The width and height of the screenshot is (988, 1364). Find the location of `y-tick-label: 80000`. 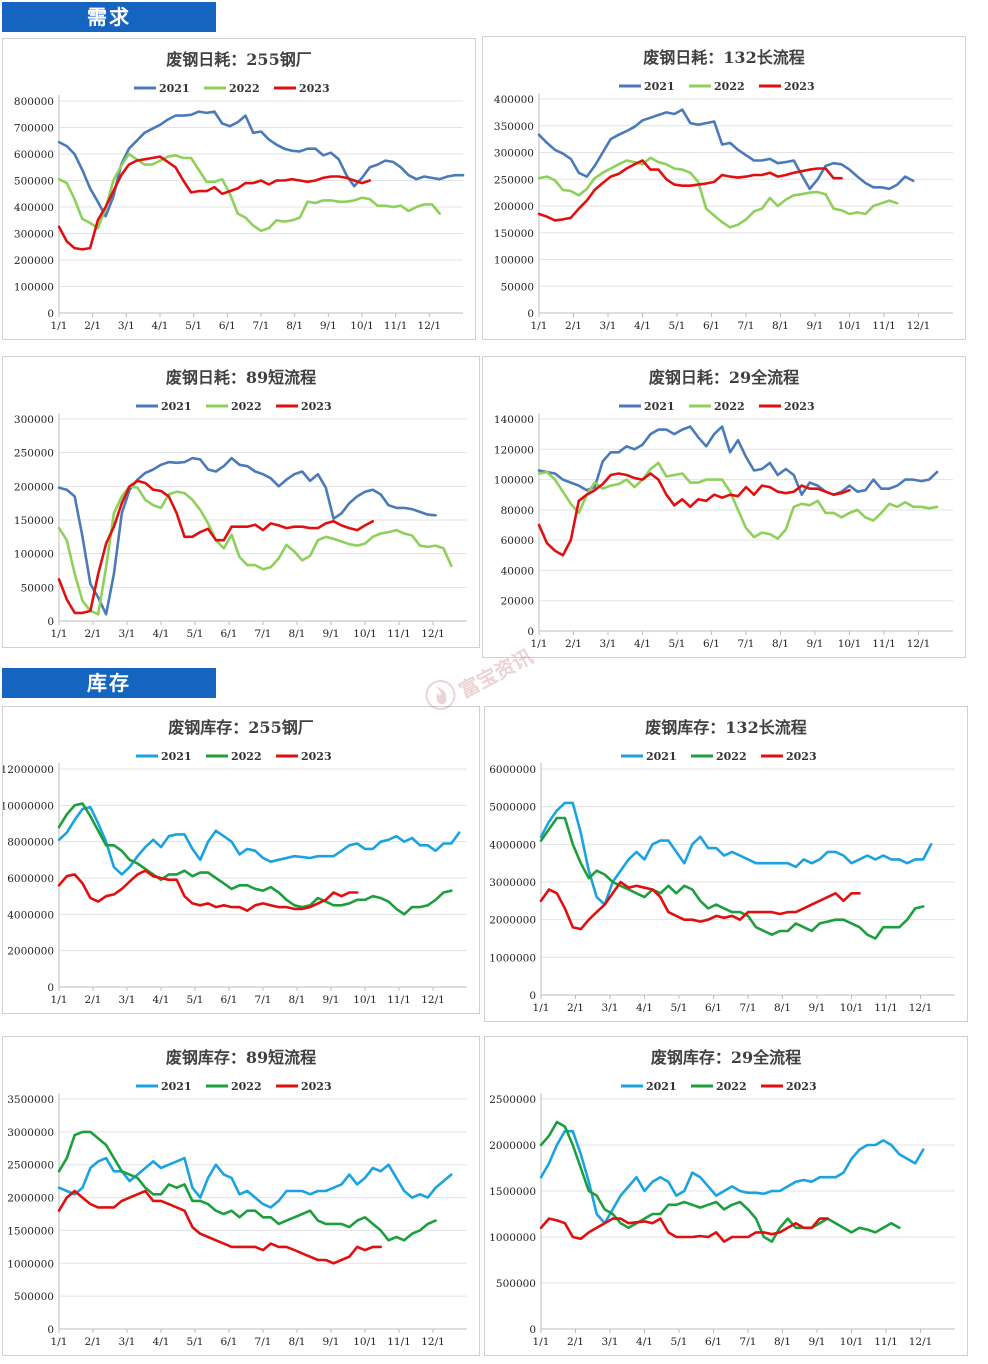

y-tick-label: 80000 is located at coordinates (517, 511).